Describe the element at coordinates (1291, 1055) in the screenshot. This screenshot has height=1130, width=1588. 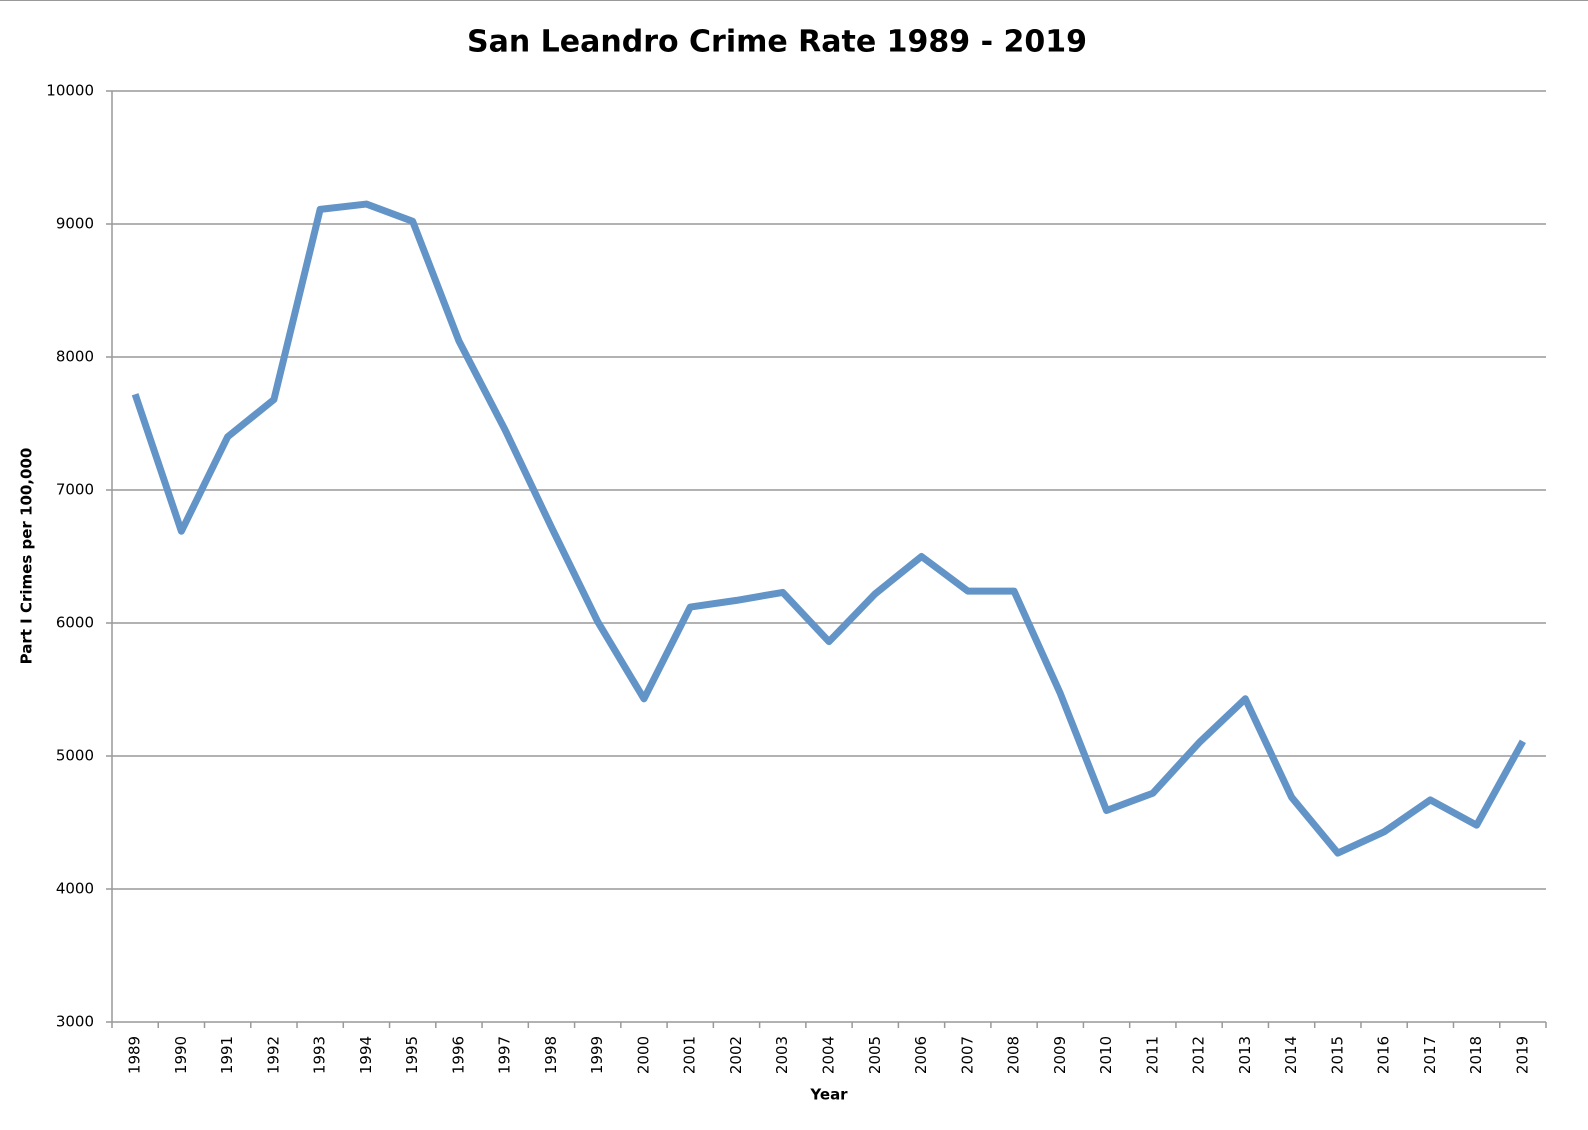
I see `x-tick-label: 2014` at that location.